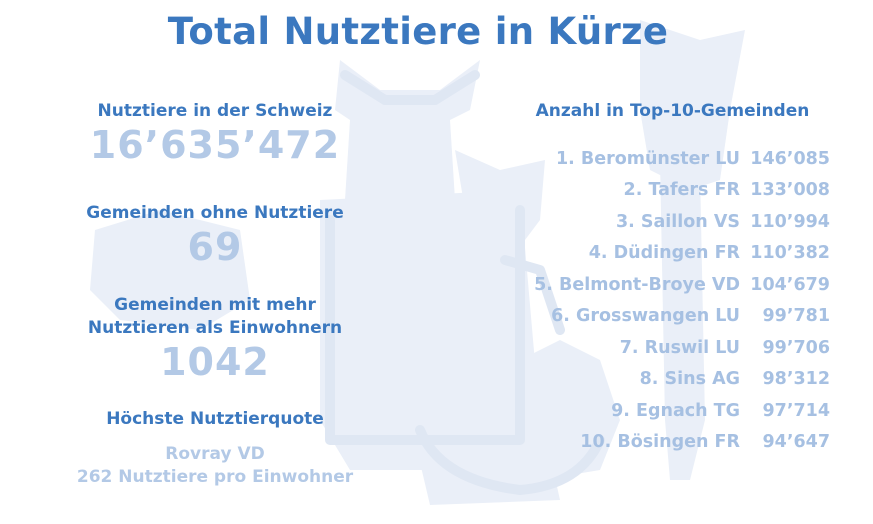 The height and width of the screenshot is (524, 873). I want to click on ranking-municipality: 7. Ruswil LU, so click(679, 347).